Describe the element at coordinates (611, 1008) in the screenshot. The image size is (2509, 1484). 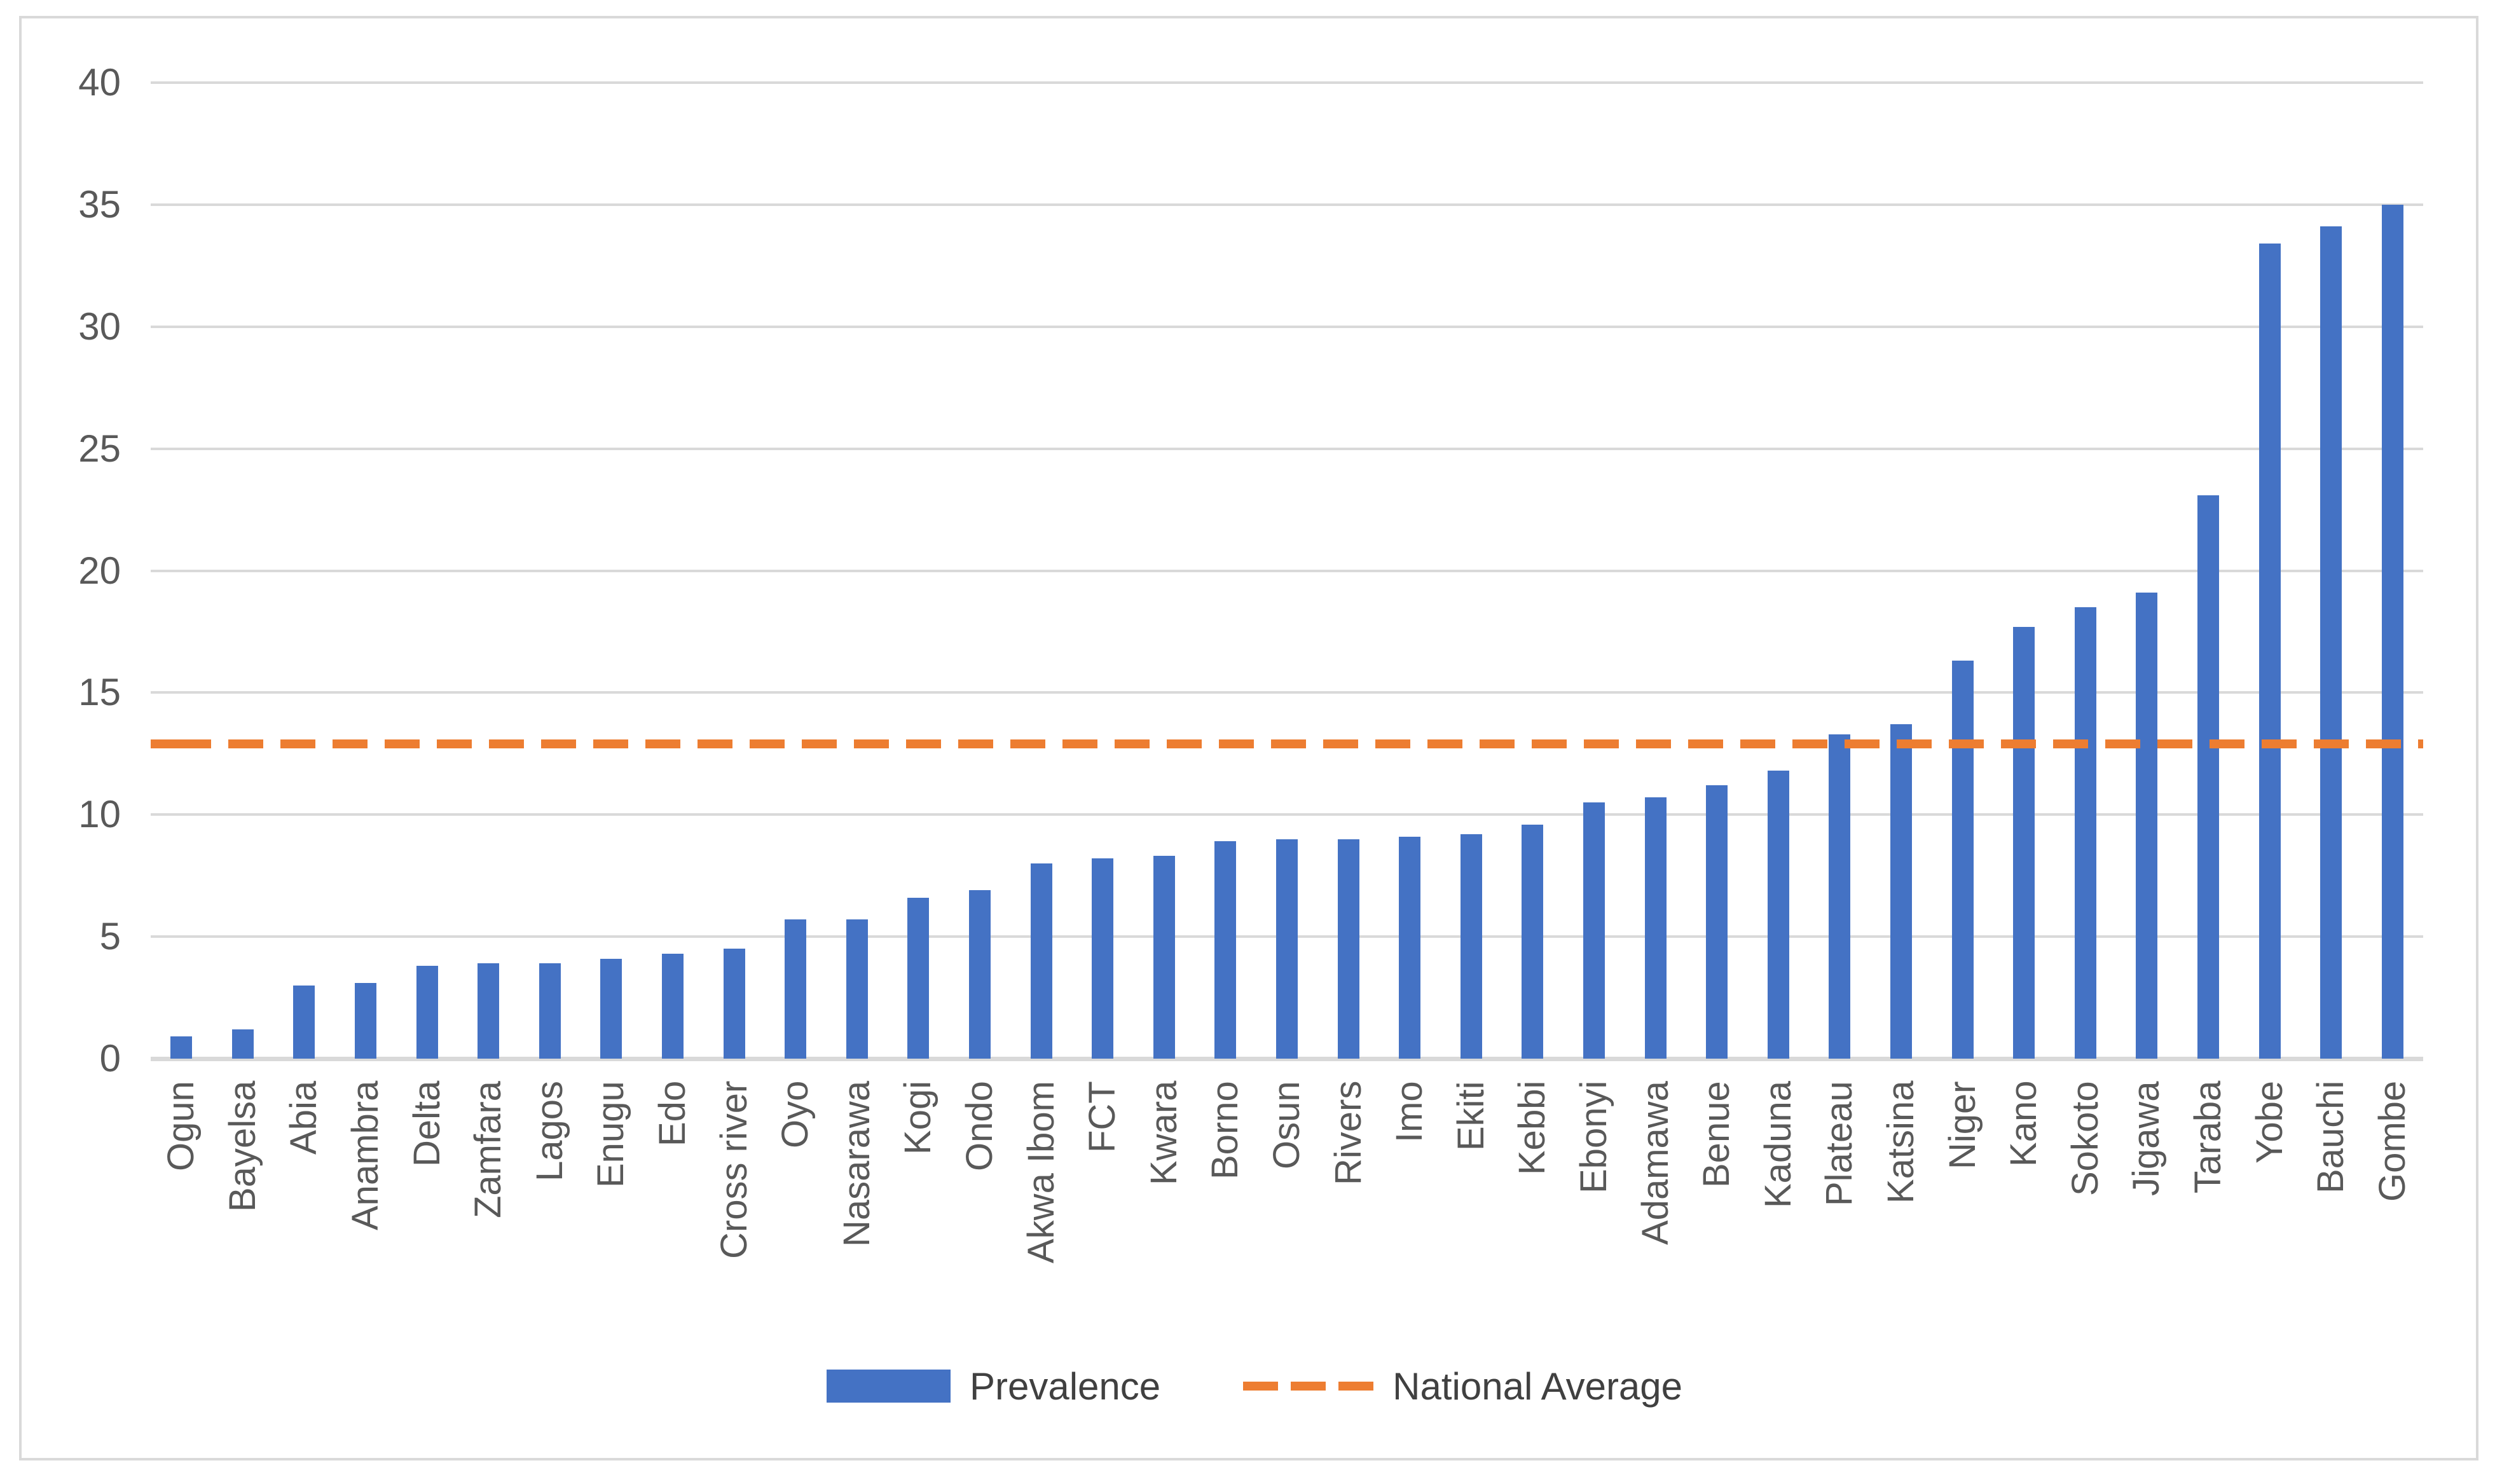
I see `bar-enugu` at that location.